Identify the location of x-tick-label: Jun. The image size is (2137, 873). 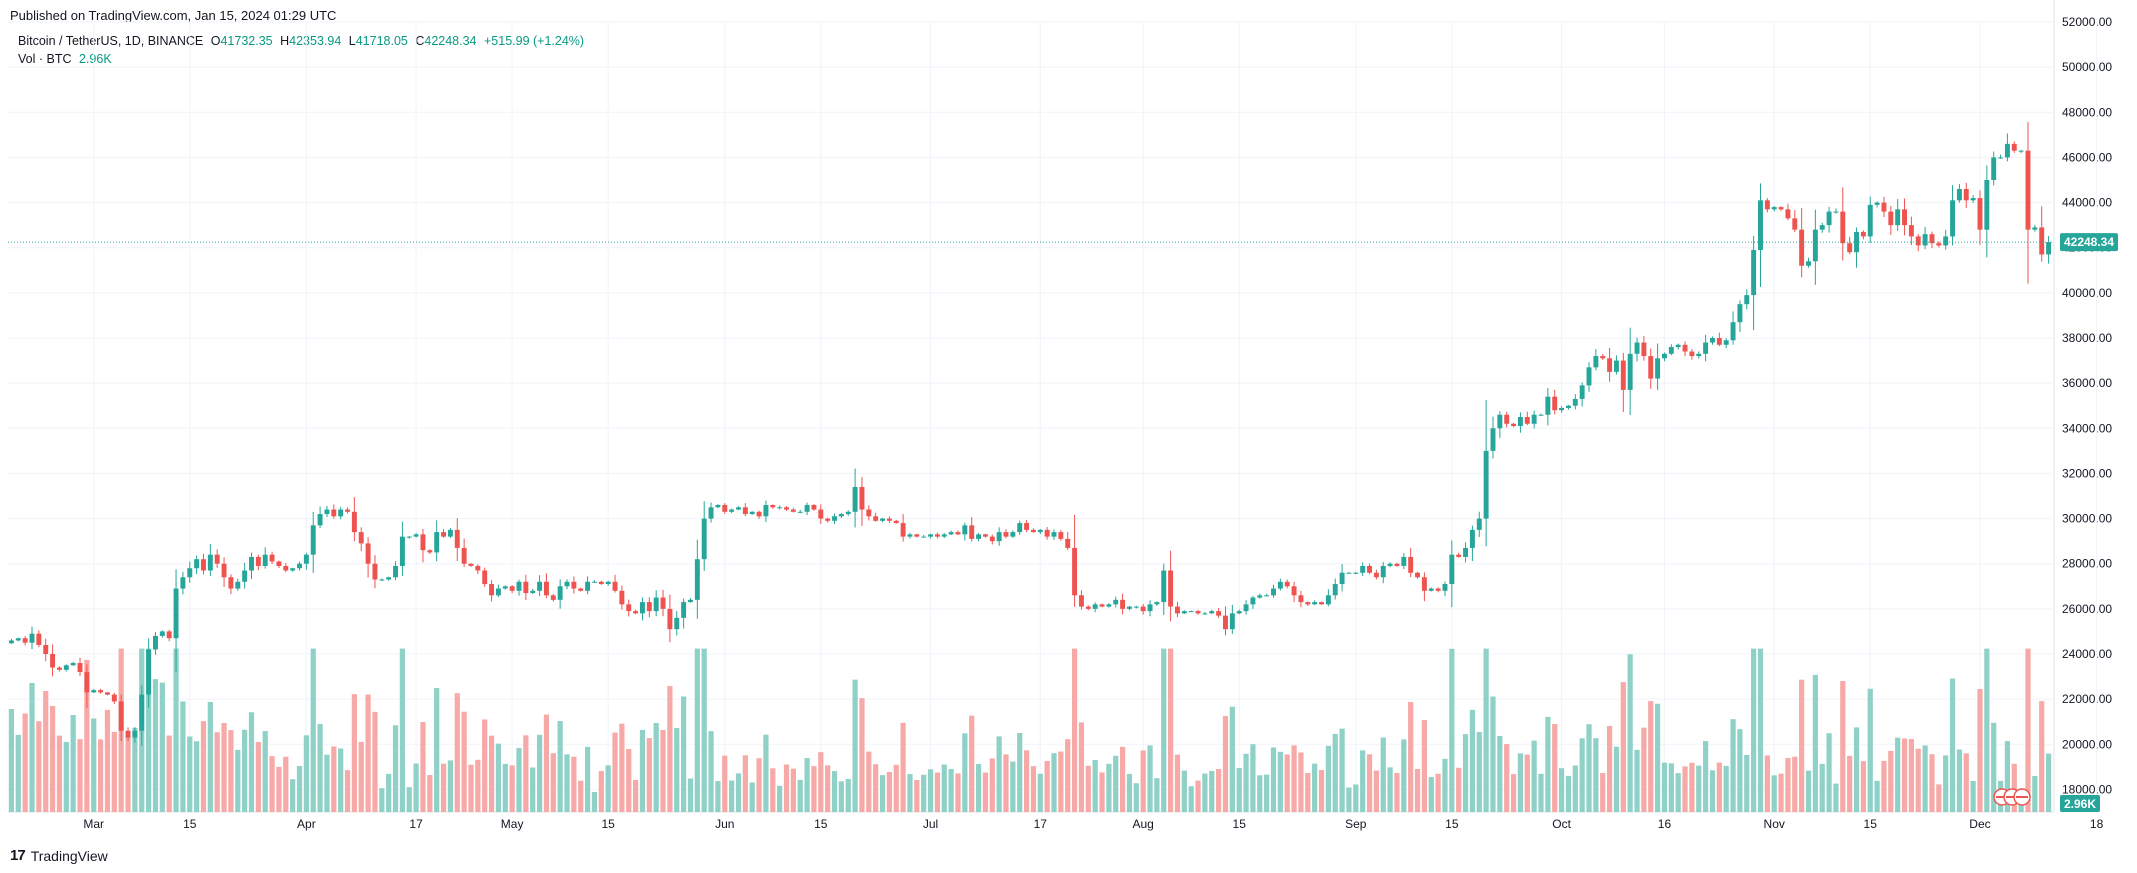
(724, 824).